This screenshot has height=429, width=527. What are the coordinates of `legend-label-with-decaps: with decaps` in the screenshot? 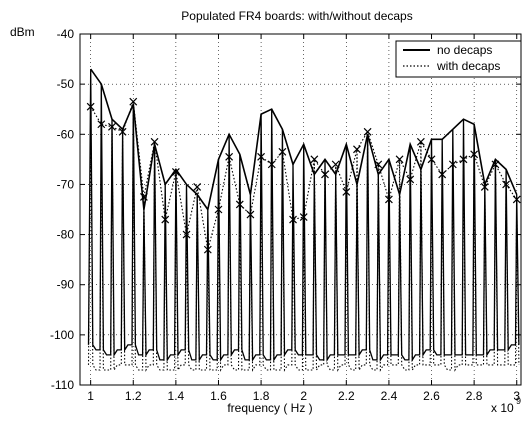 It's located at (468, 66).